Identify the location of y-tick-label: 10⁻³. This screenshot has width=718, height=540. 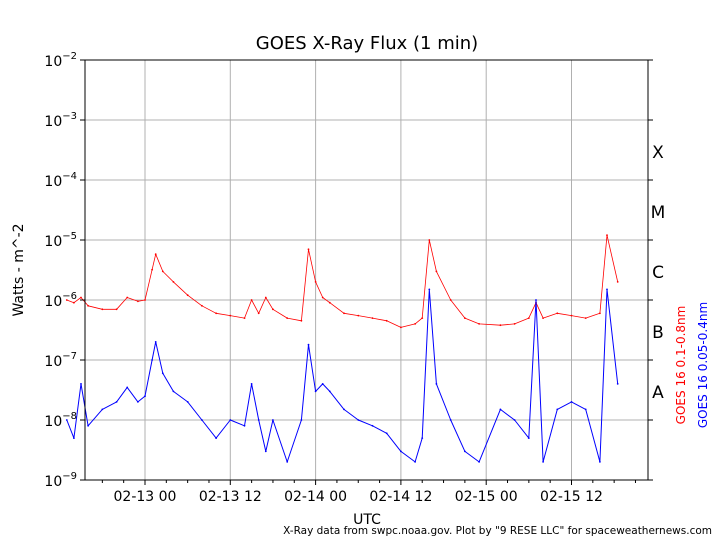
(60, 120).